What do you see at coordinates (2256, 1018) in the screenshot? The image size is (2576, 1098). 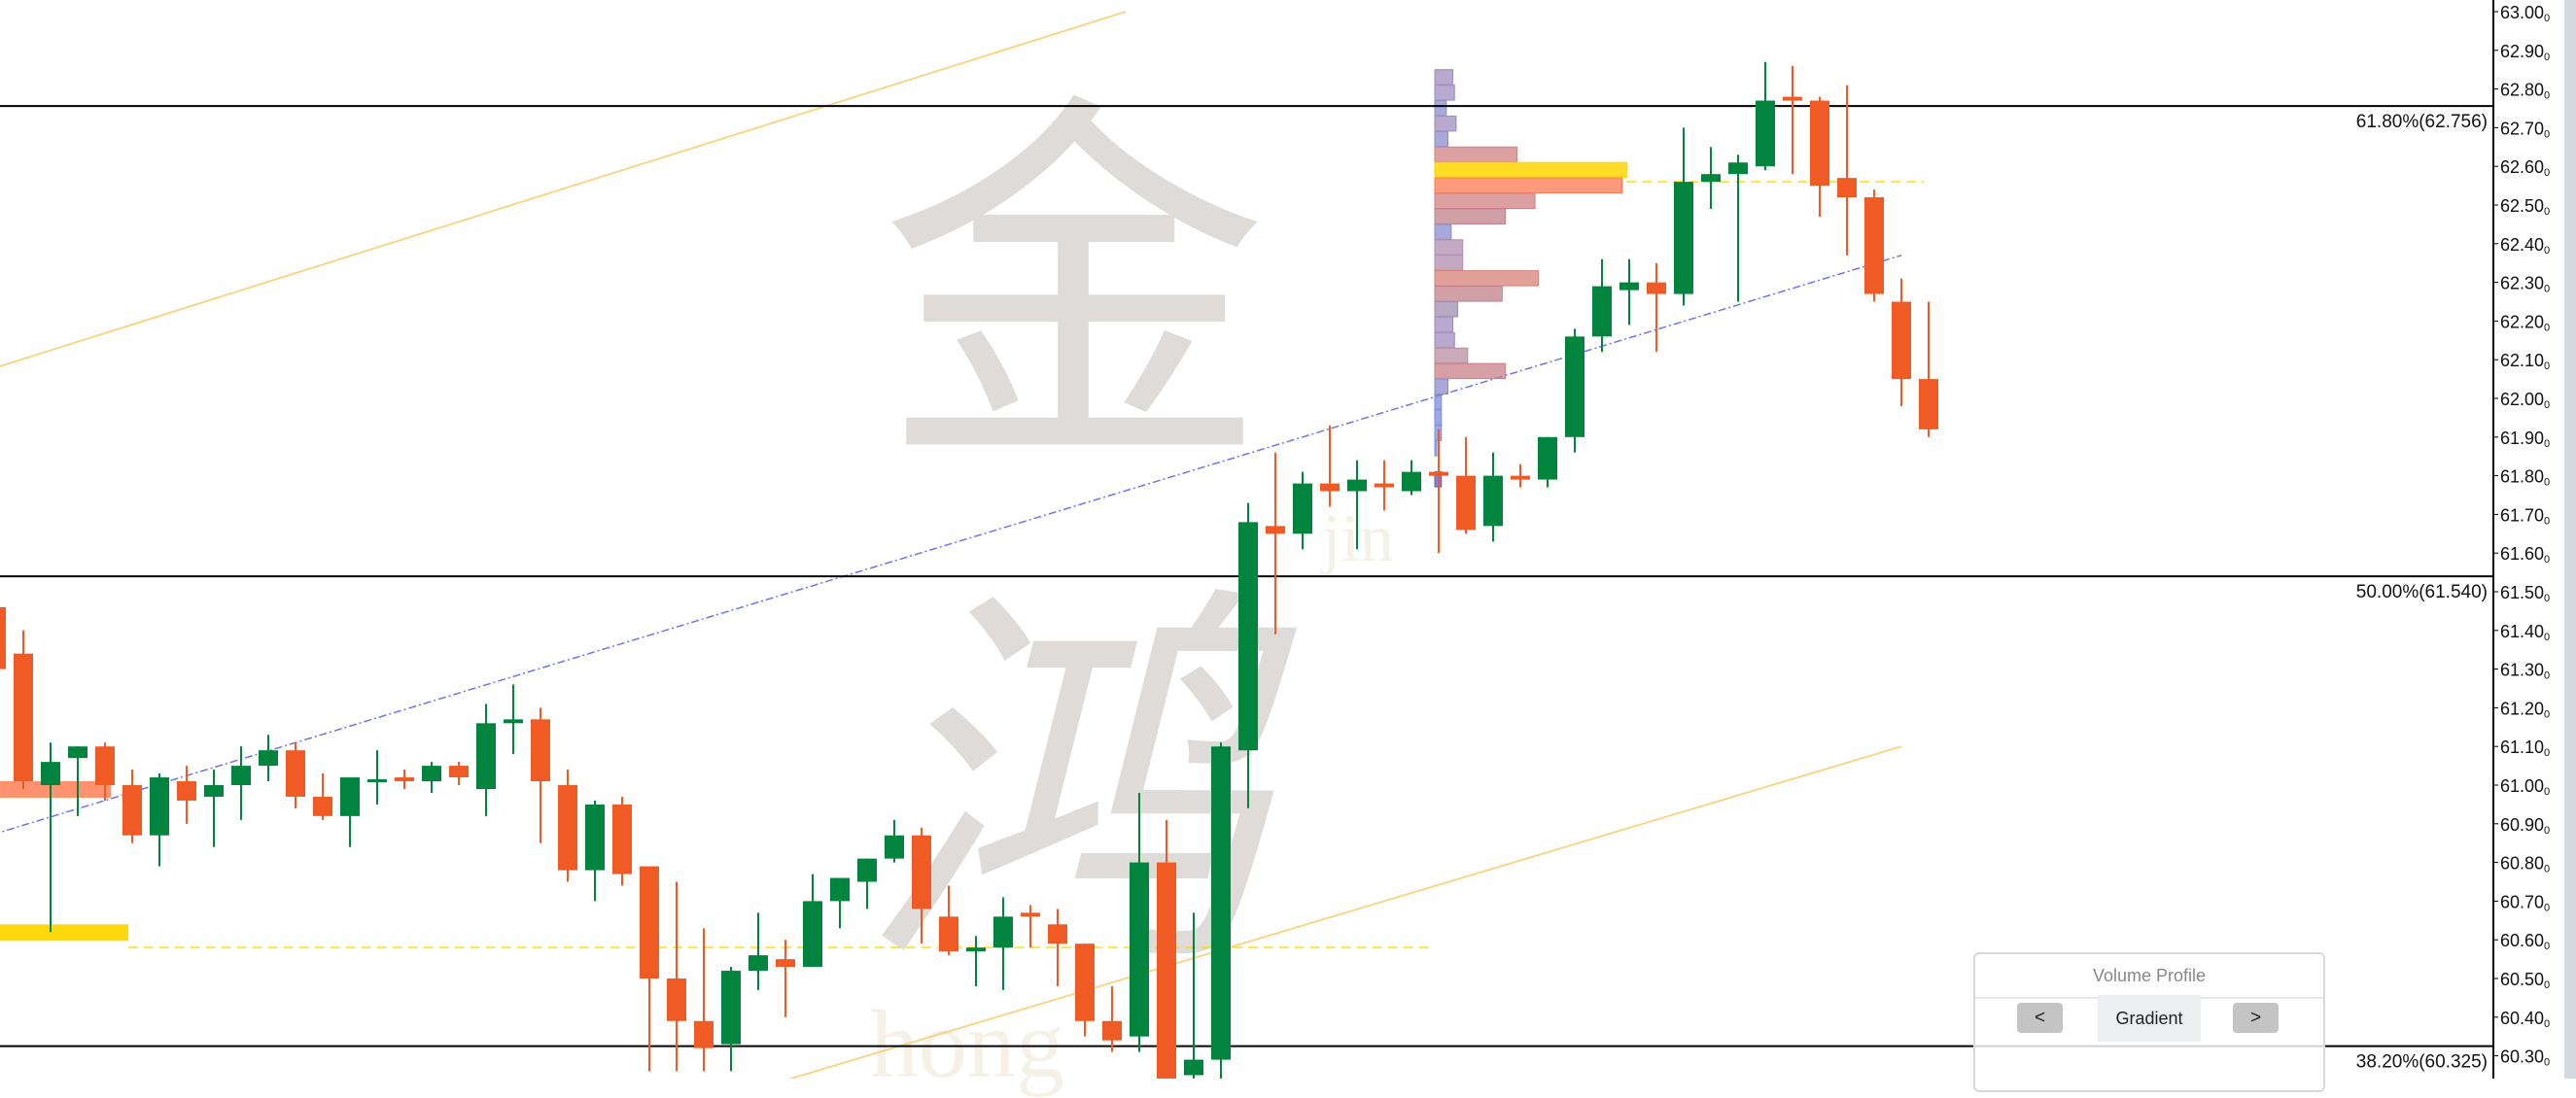 I see `next-mode-button: >` at bounding box center [2256, 1018].